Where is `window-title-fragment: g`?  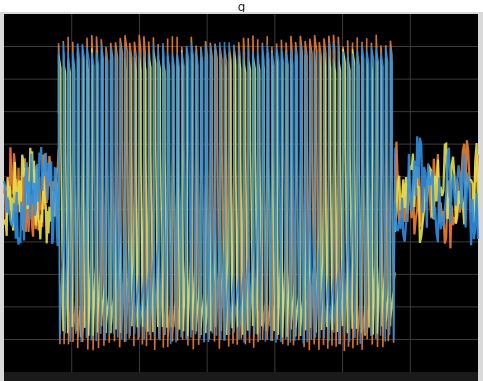
window-title-fragment: g is located at coordinates (241, 7).